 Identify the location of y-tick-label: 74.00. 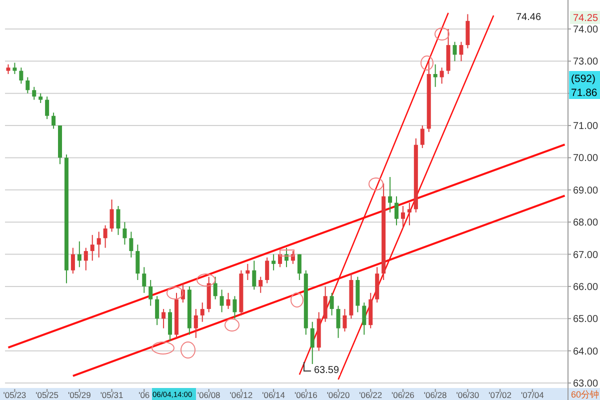
(585, 30).